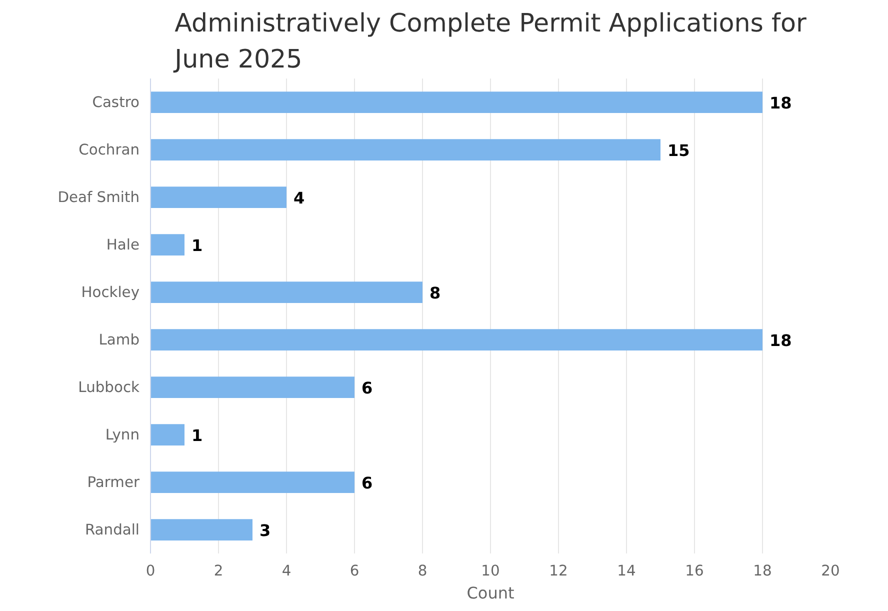  What do you see at coordinates (558, 571) in the screenshot?
I see `x-tick-label: 12` at bounding box center [558, 571].